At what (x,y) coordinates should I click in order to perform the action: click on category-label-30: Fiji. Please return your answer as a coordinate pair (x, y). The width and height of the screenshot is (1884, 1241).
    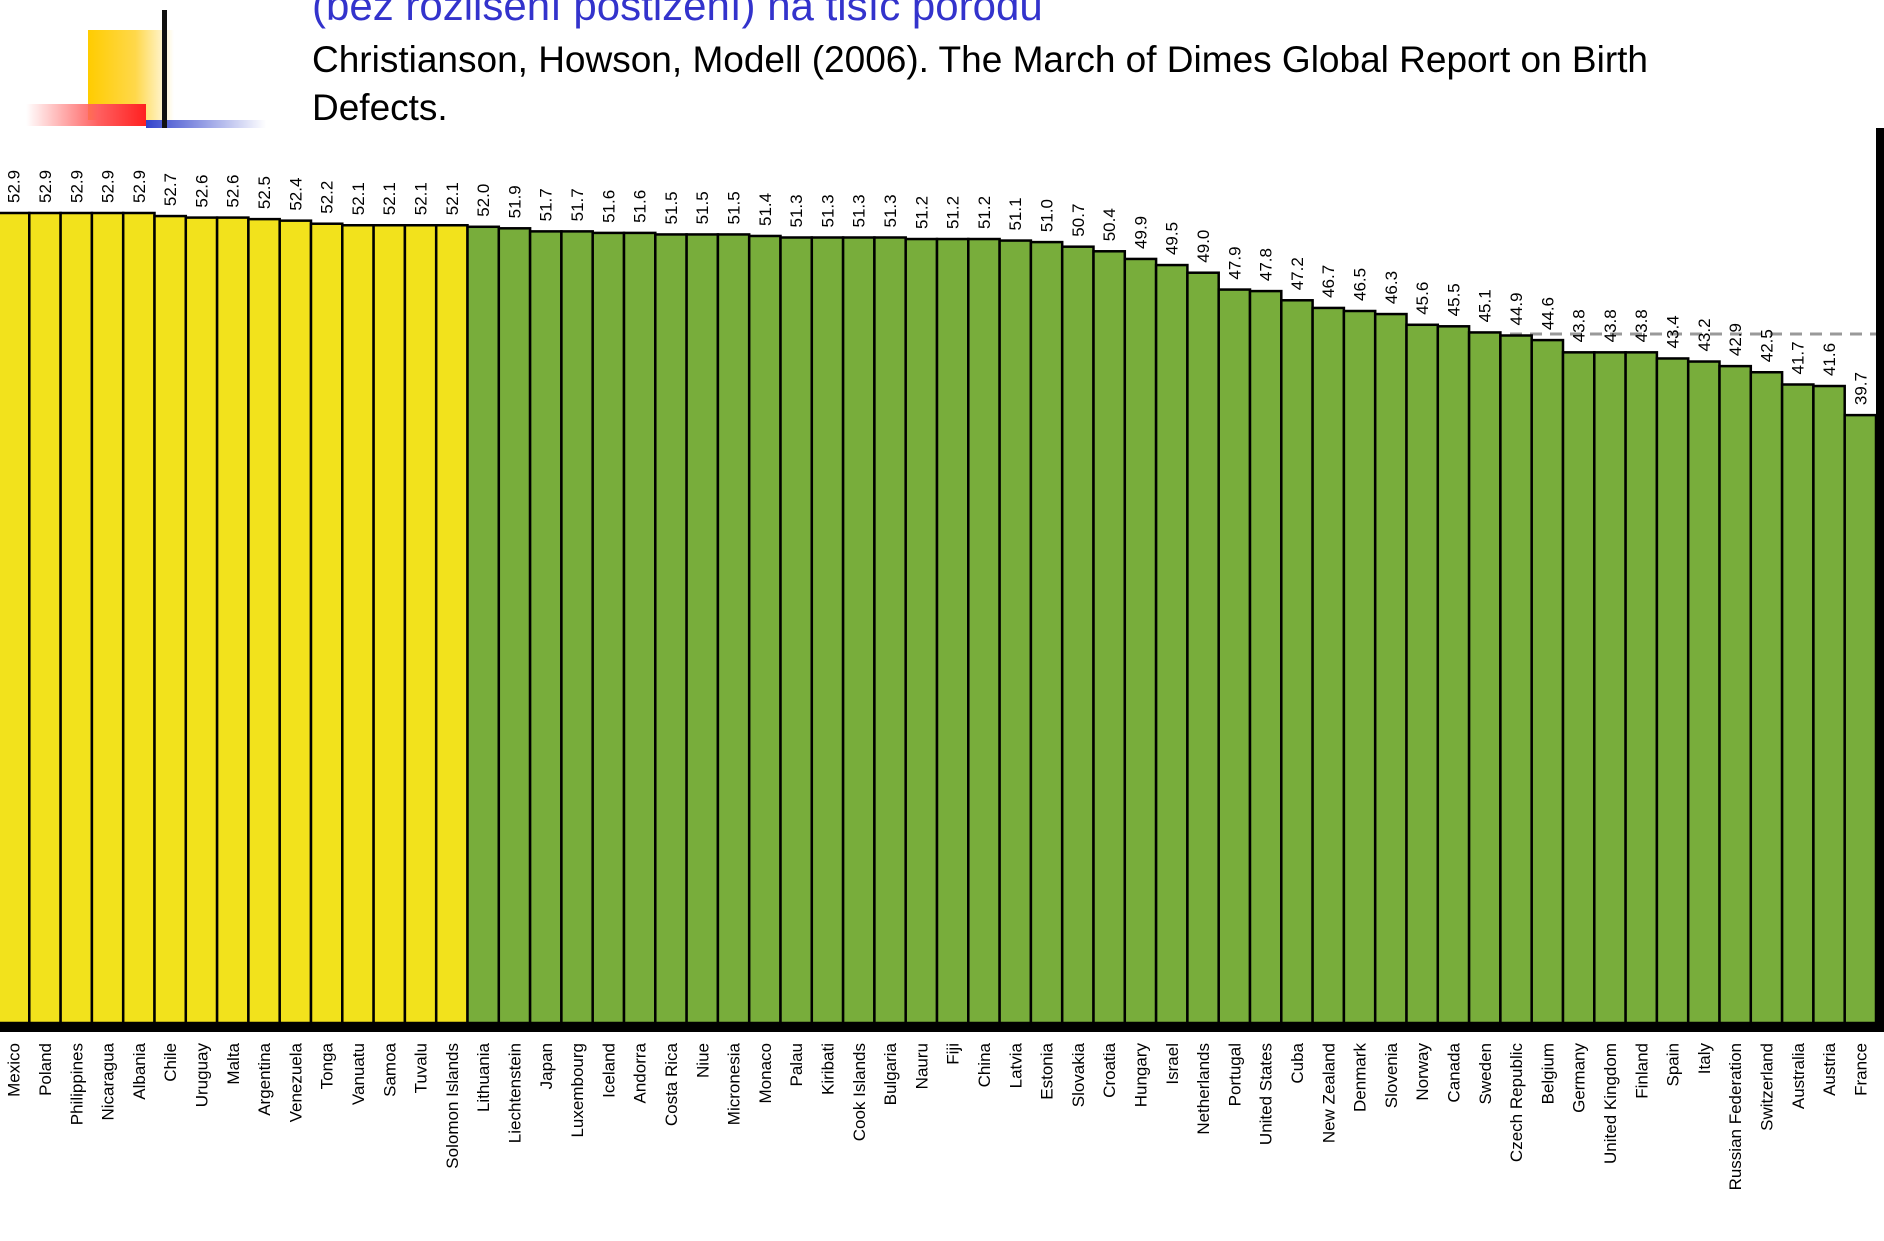
    Looking at the image, I should click on (953, 1054).